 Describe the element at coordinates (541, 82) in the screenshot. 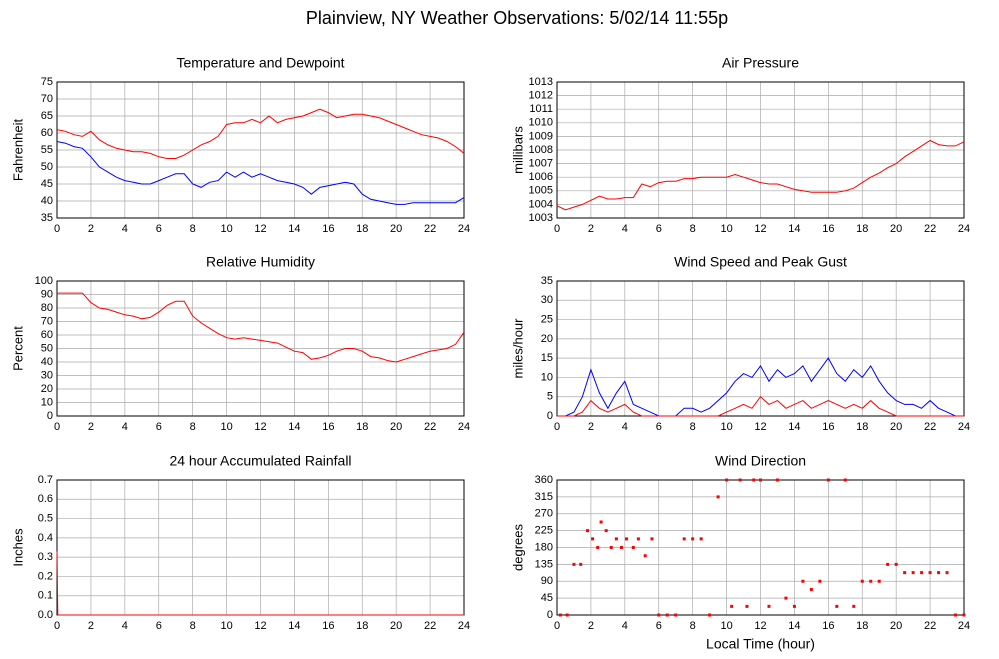

I see `y-tick-label: 1013` at that location.